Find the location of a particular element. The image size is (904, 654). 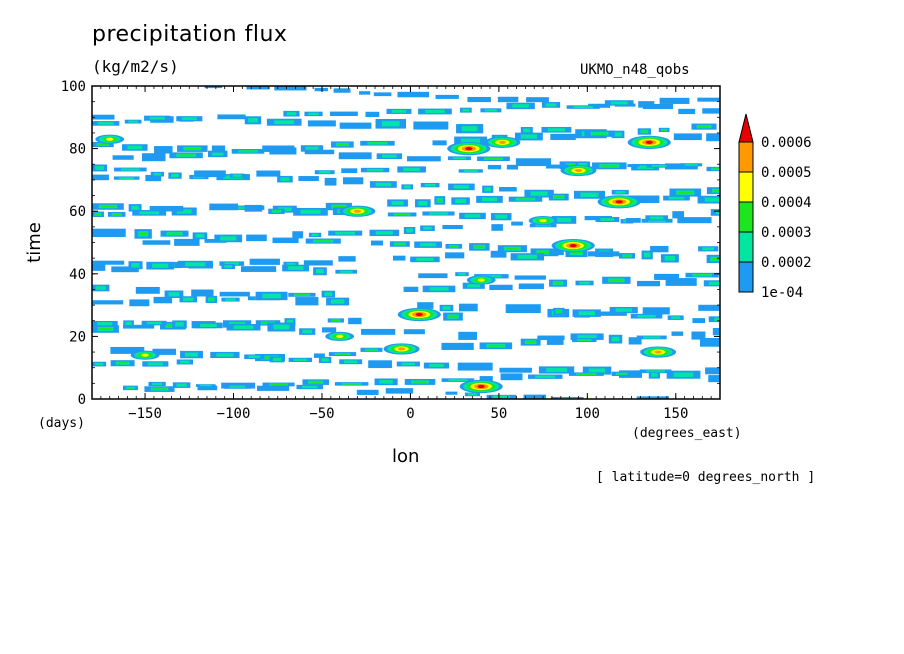

colorbar-segment is located at coordinates (746, 277).